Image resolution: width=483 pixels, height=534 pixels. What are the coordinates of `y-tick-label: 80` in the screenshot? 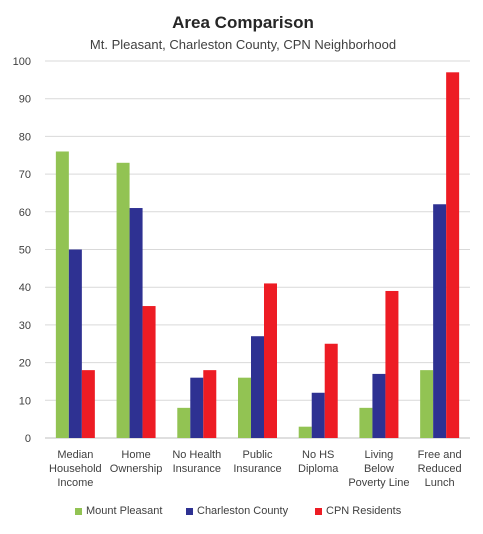 It's located at (25, 137).